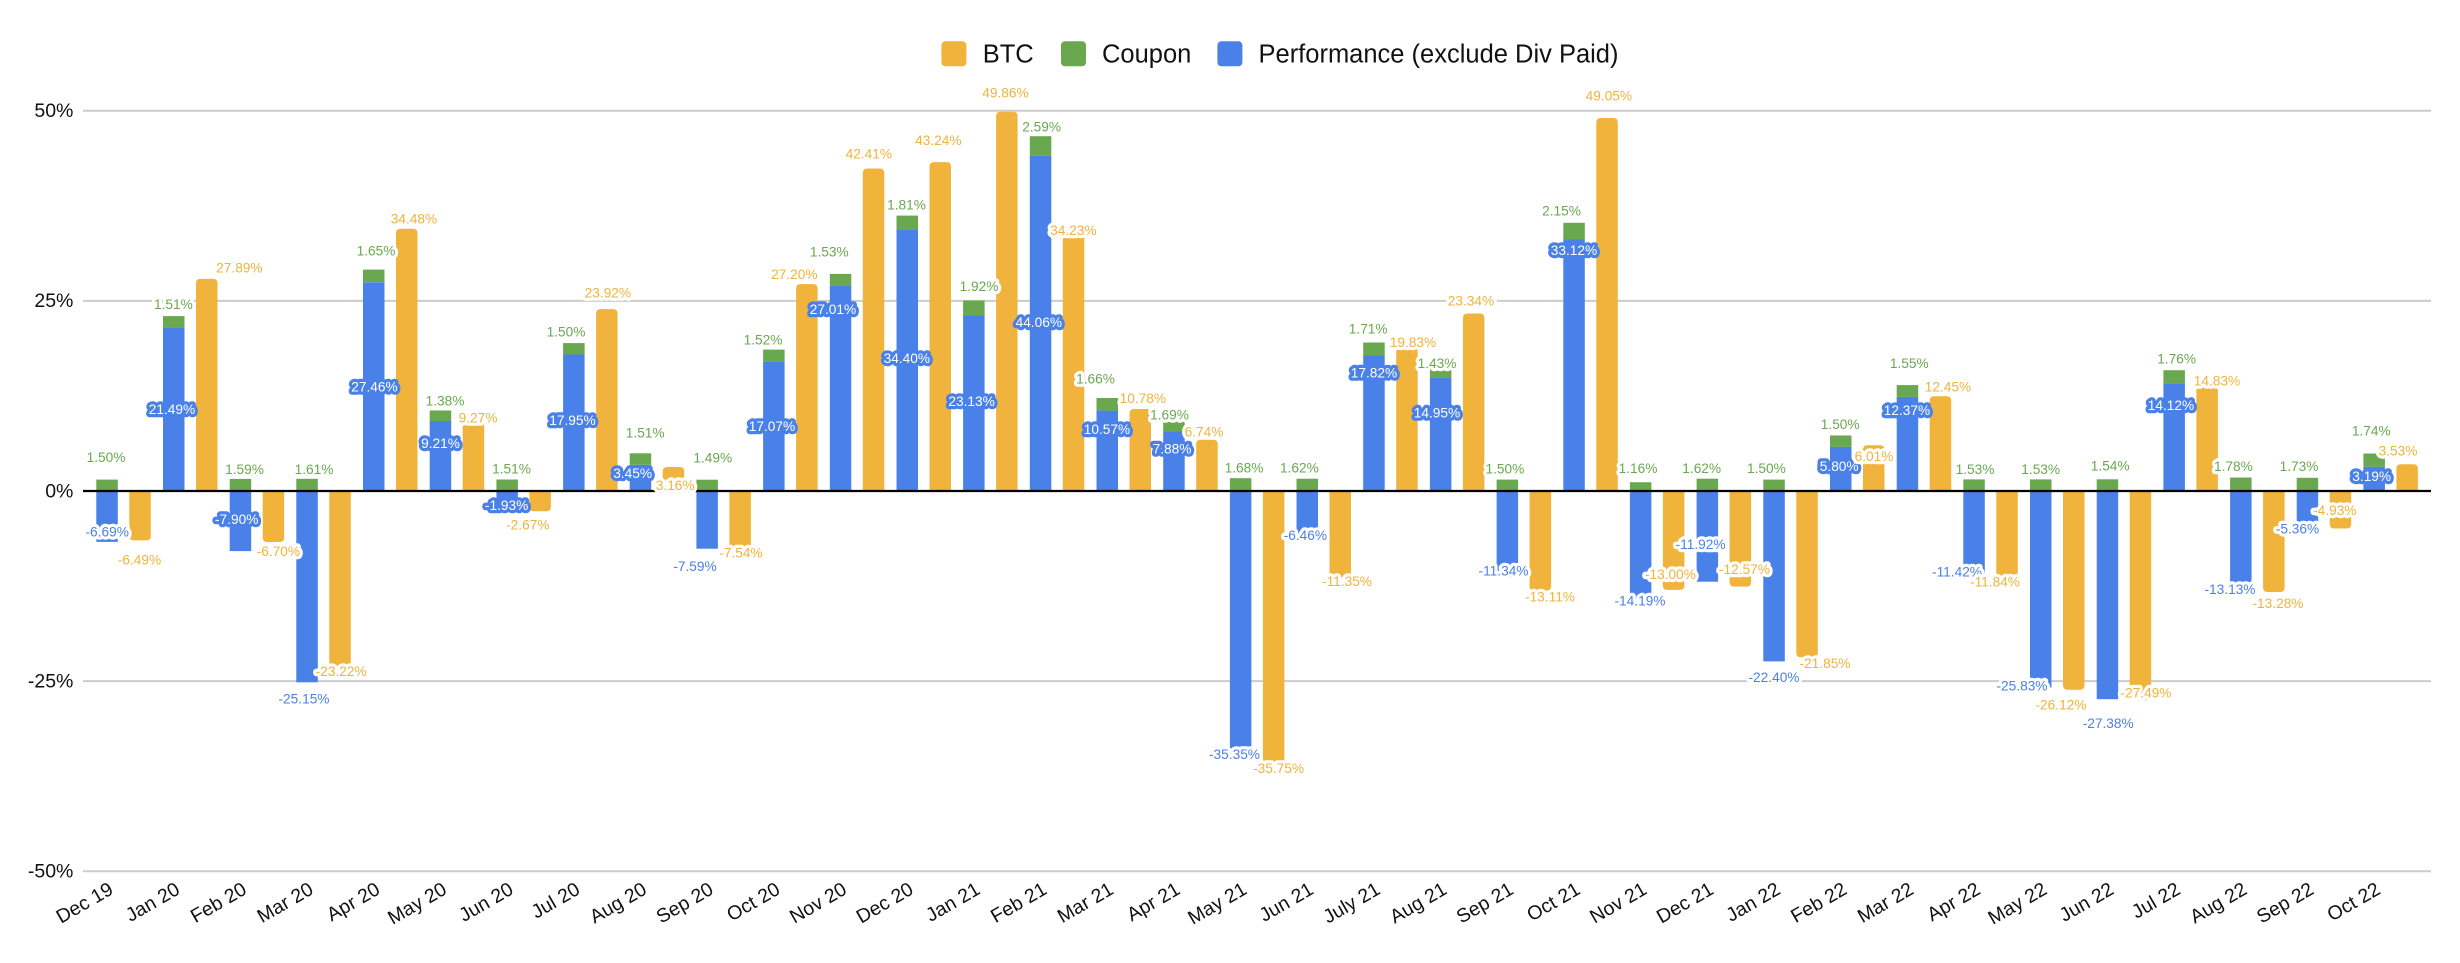 This screenshot has height=963, width=2460. I want to click on svg-text: 9.21%, so click(440, 443).